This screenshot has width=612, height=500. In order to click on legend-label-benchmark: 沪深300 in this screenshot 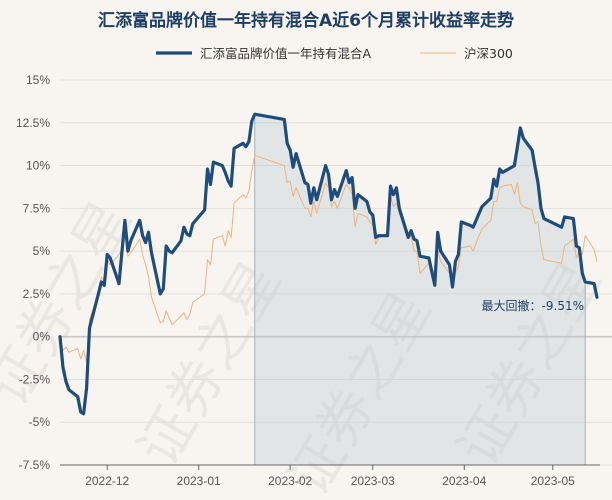, I will do `click(488, 53)`.